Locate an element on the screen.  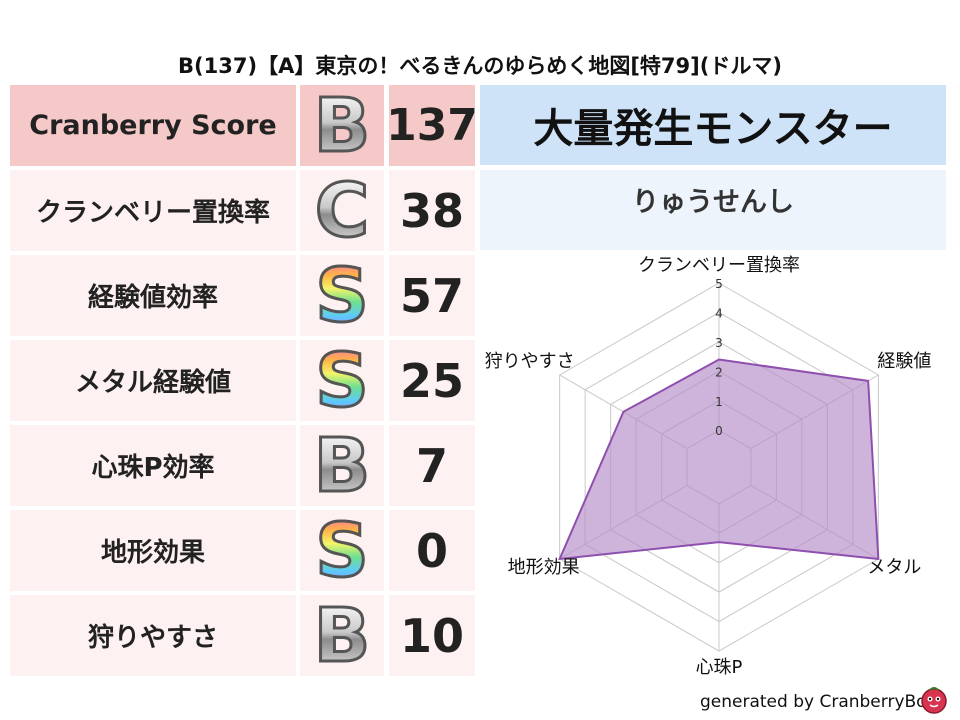
metal-exp-value: 25 is located at coordinates (432, 380).